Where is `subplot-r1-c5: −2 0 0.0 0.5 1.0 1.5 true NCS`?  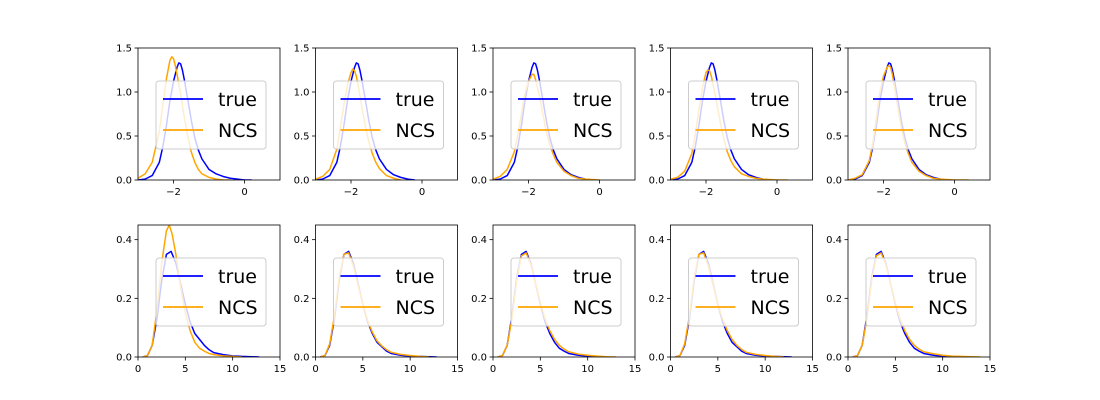
subplot-r1-c5: −2 0 0.0 0.5 1.0 1.5 true NCS is located at coordinates (908, 121).